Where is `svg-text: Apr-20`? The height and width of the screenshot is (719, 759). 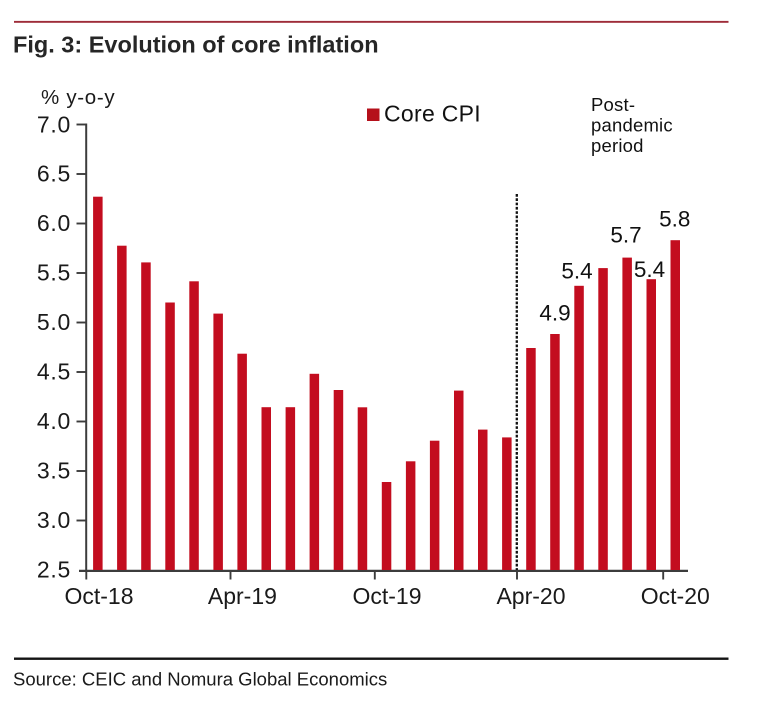
svg-text: Apr-20 is located at coordinates (530, 596).